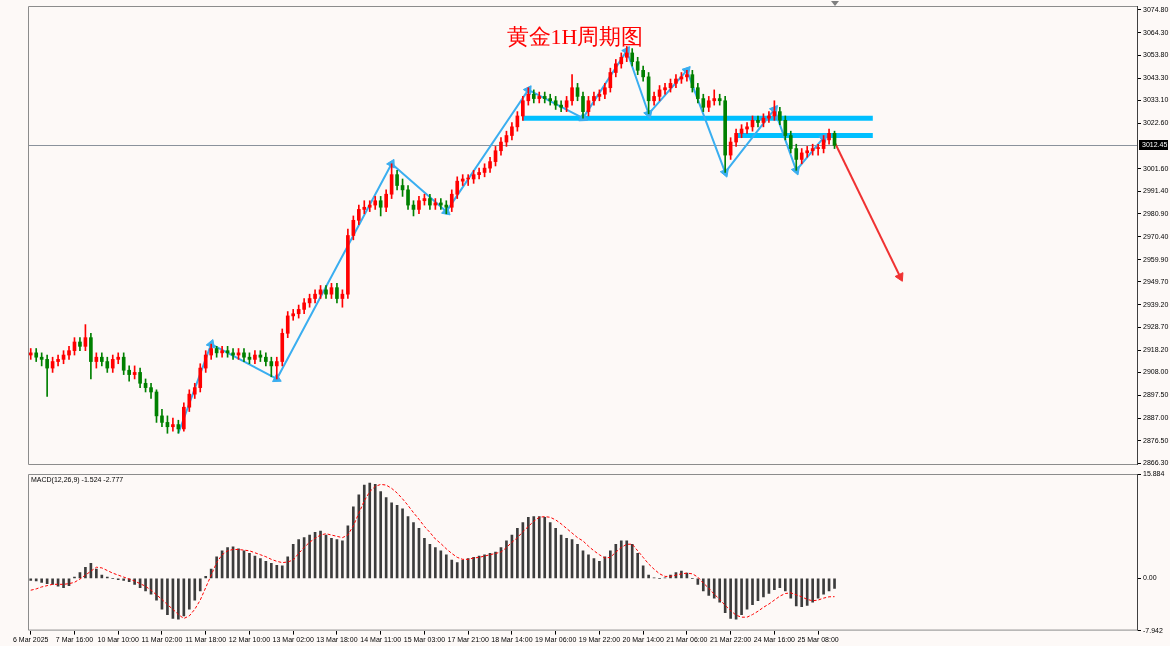 Image resolution: width=1170 pixels, height=646 pixels. I want to click on text: 黄金1H周期图, so click(575, 36).